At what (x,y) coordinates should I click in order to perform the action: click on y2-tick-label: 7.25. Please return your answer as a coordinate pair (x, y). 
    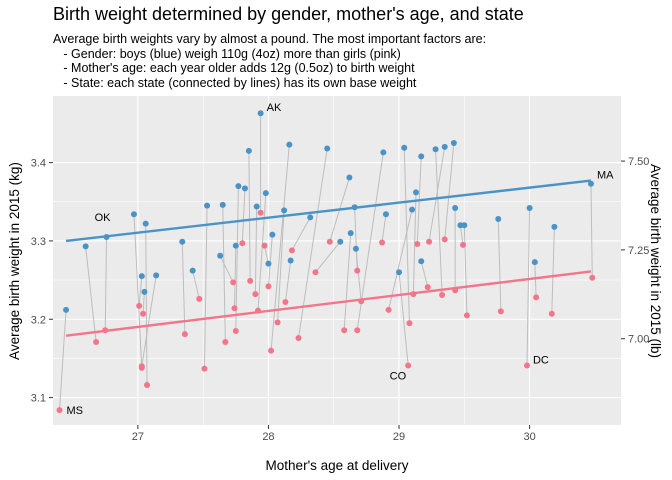
    Looking at the image, I should click on (638, 251).